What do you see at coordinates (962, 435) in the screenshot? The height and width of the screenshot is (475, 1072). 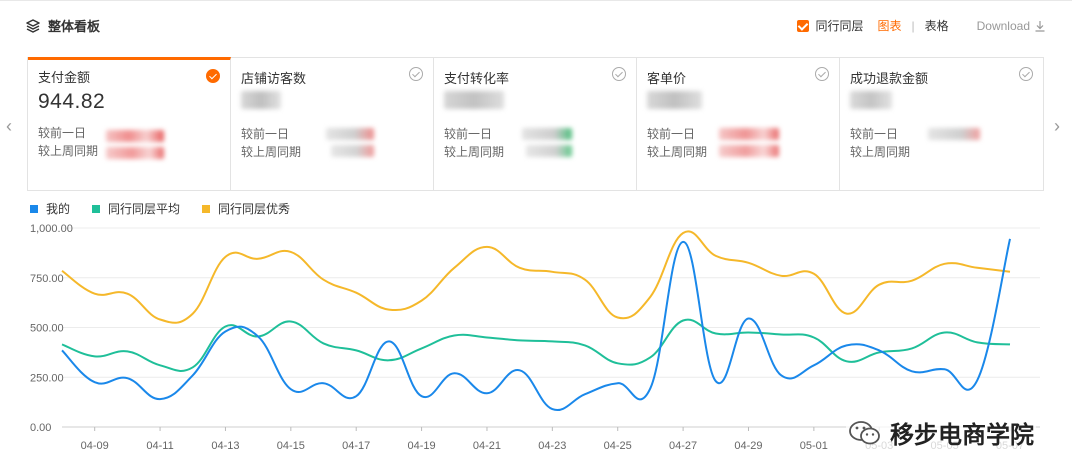 I see `watermark-text: 移步电商学院` at bounding box center [962, 435].